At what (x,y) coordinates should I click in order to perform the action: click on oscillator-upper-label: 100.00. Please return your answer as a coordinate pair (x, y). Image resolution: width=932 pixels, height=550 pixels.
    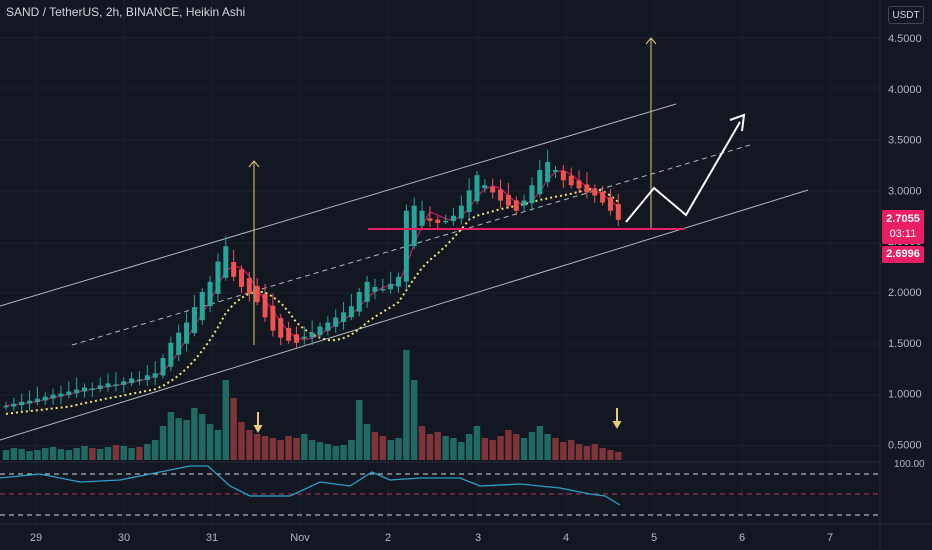
    Looking at the image, I should click on (909, 464).